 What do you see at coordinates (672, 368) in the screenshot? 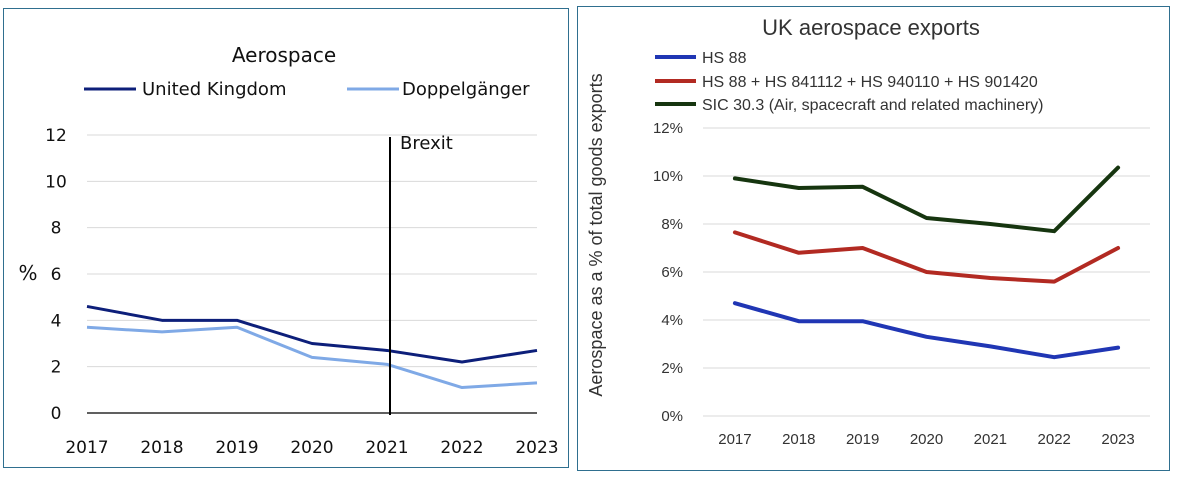
I see `y-tick-label: 2%` at bounding box center [672, 368].